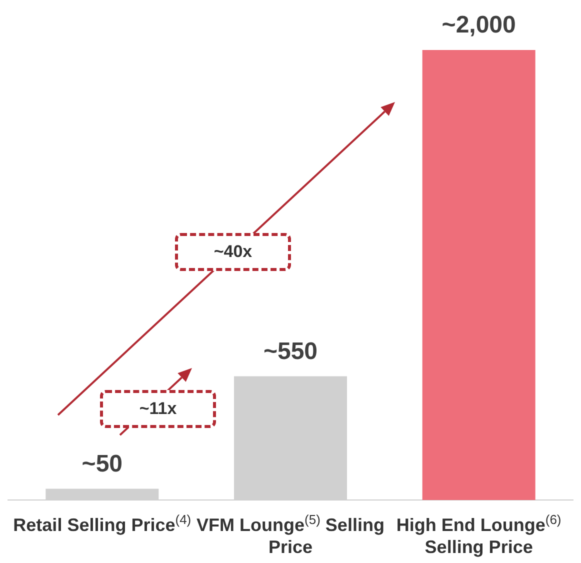 This screenshot has width=581, height=563. I want to click on category-label: High End Lounge$^{(6)}$ Selling Price, so click(479, 534).